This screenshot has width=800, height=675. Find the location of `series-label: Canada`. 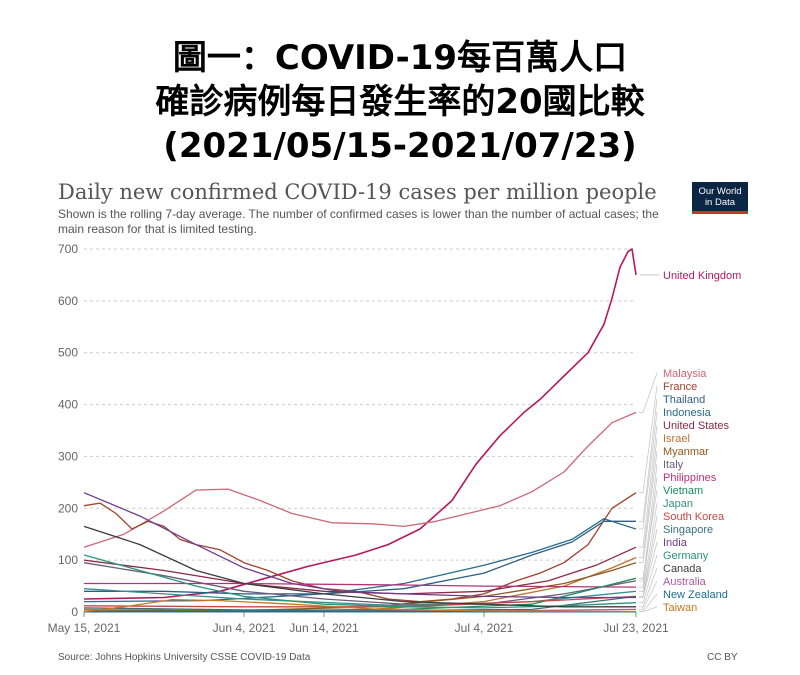

series-label: Canada is located at coordinates (682, 569).